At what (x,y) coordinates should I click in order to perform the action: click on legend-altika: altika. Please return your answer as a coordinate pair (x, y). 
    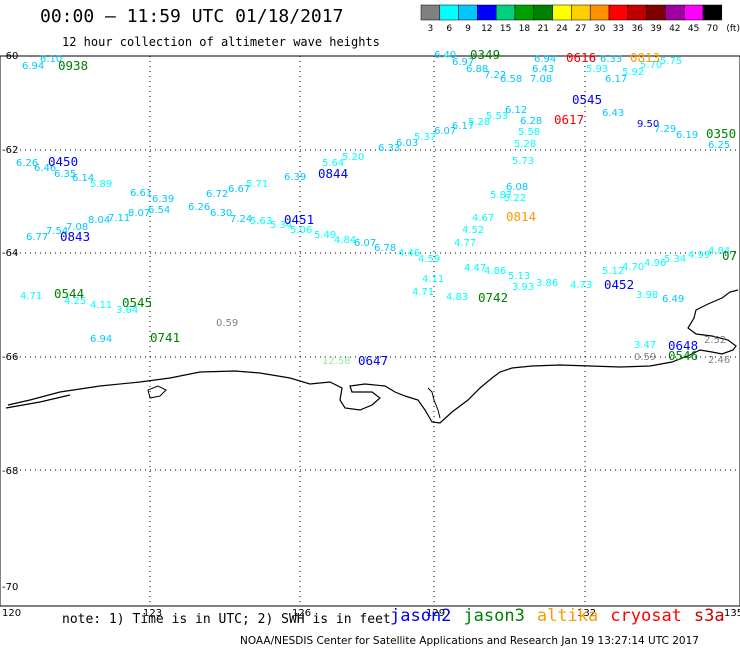
    Looking at the image, I should click on (567, 616).